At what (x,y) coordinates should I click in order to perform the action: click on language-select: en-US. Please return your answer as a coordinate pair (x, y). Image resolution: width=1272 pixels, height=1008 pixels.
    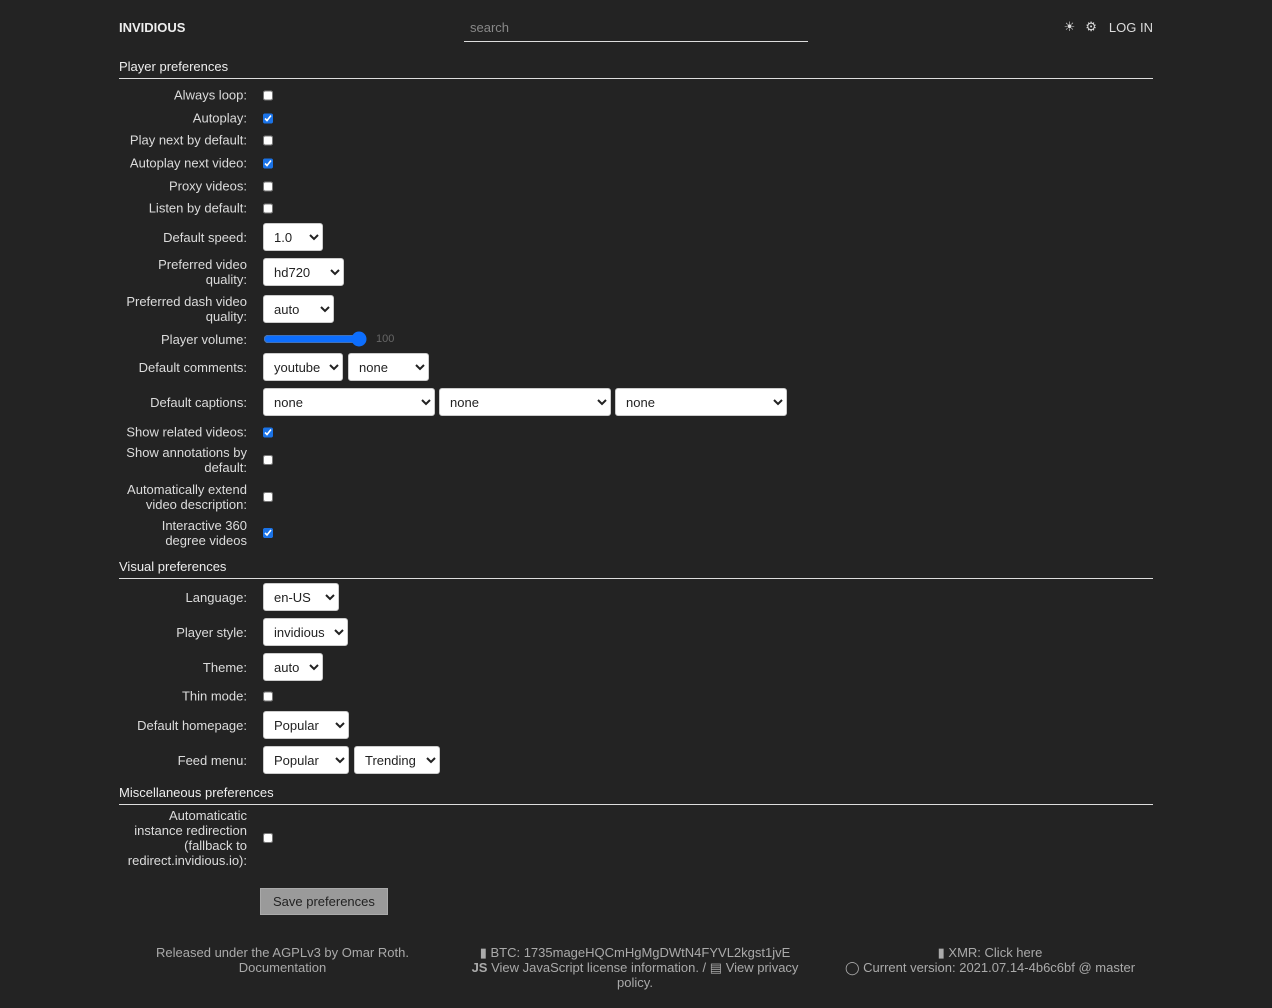
    Looking at the image, I should click on (301, 597).